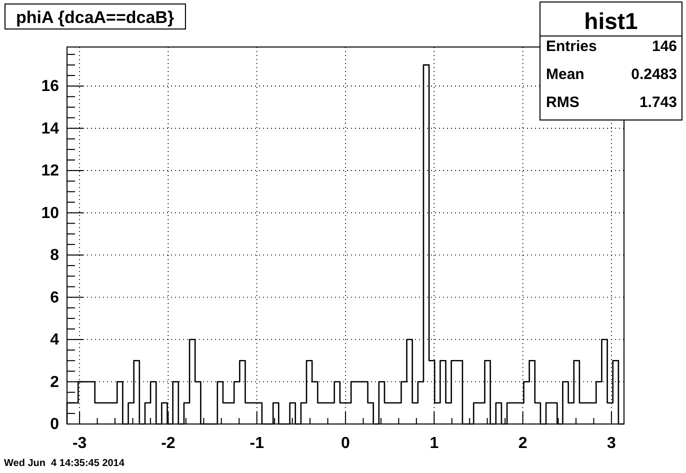  I want to click on y-tick-label: 16, so click(50, 87).